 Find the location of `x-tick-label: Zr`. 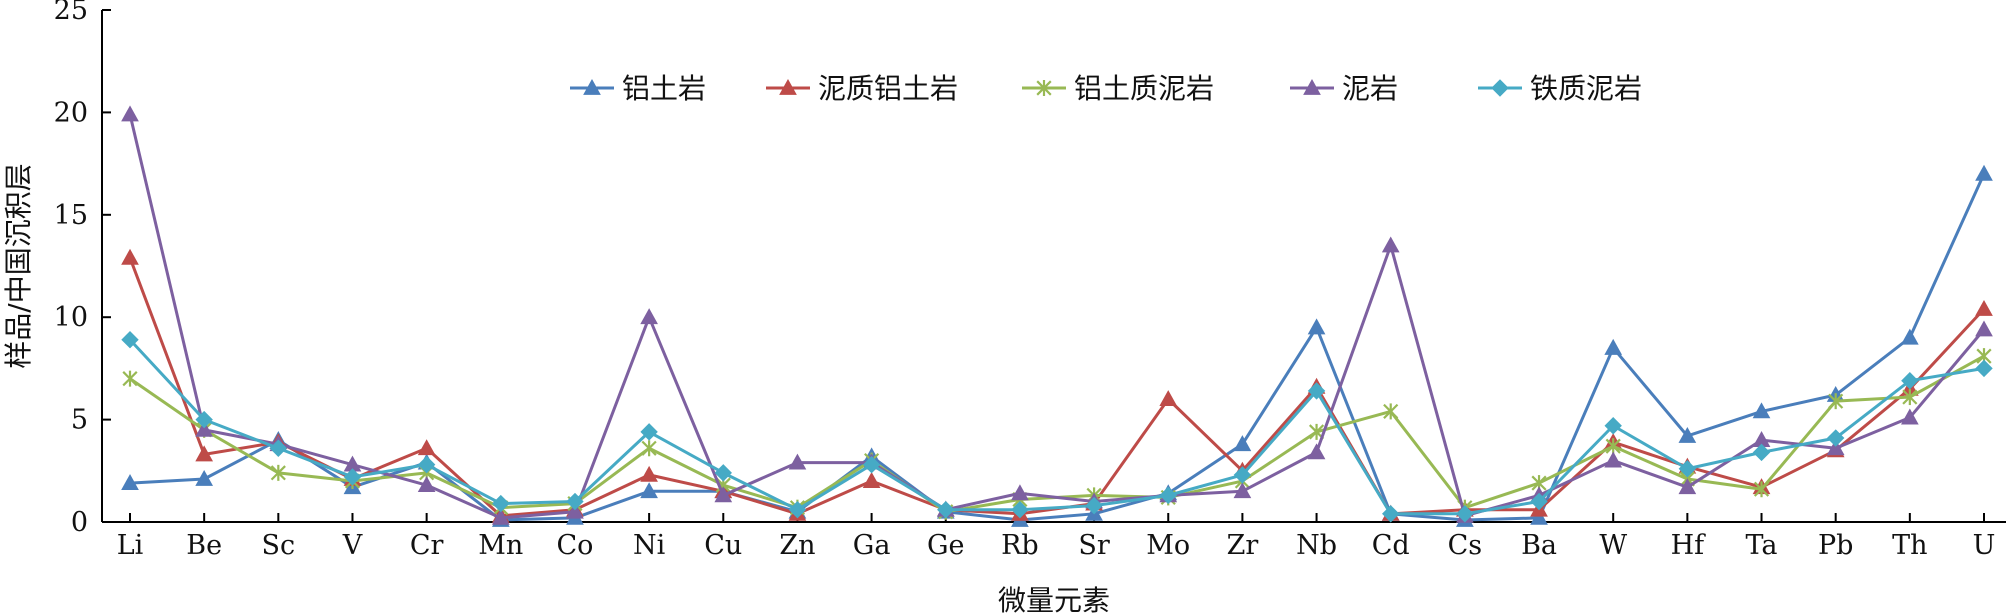

x-tick-label: Zr is located at coordinates (1243, 545).